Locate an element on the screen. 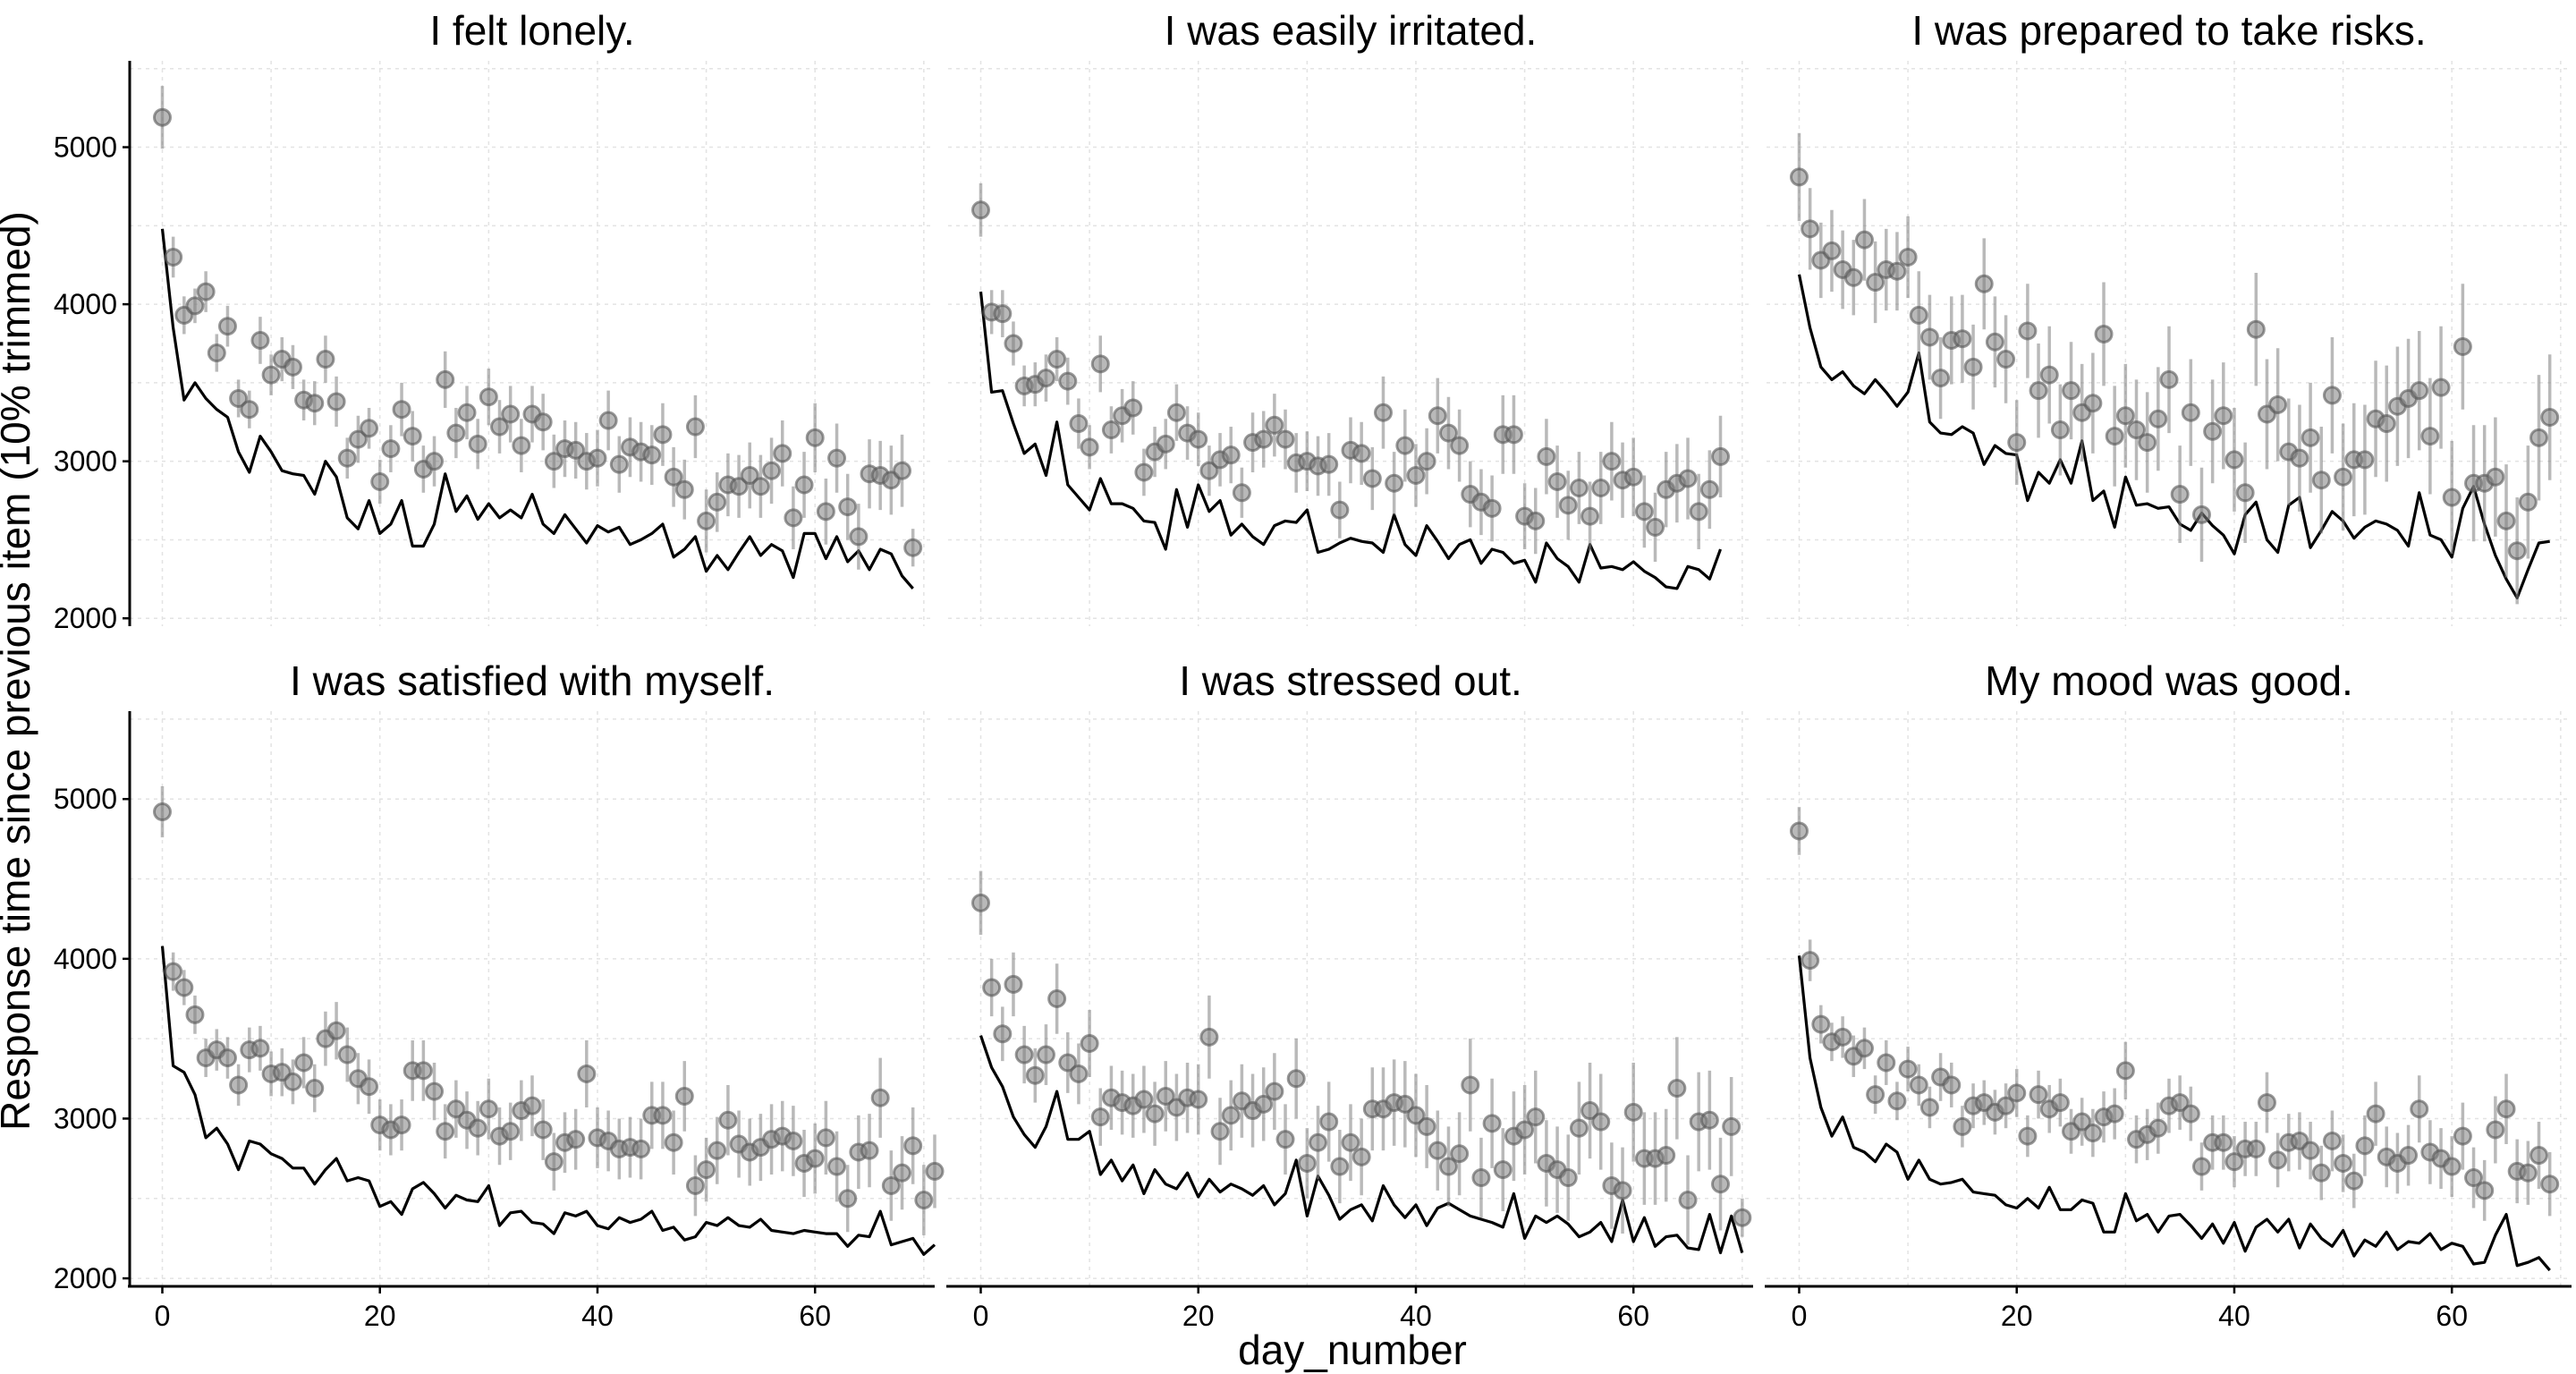 The height and width of the screenshot is (1374, 2576). panel-title: I was stressed out. is located at coordinates (1350, 680).